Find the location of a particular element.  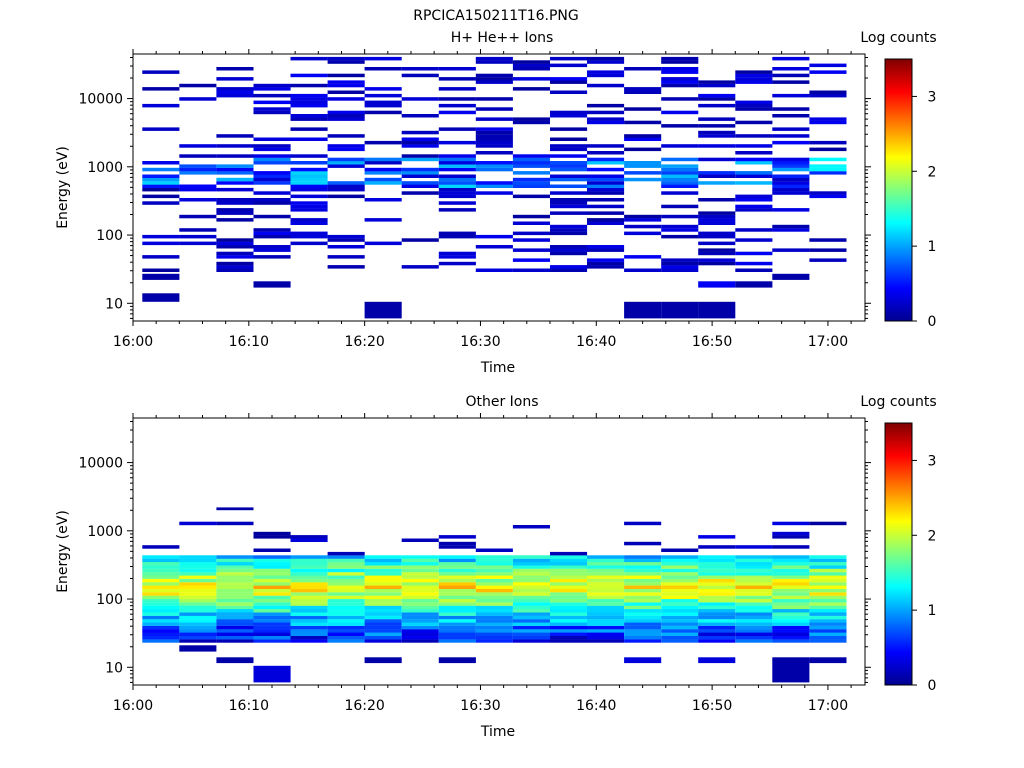

x-tick-label: 16:40 is located at coordinates (596, 342).